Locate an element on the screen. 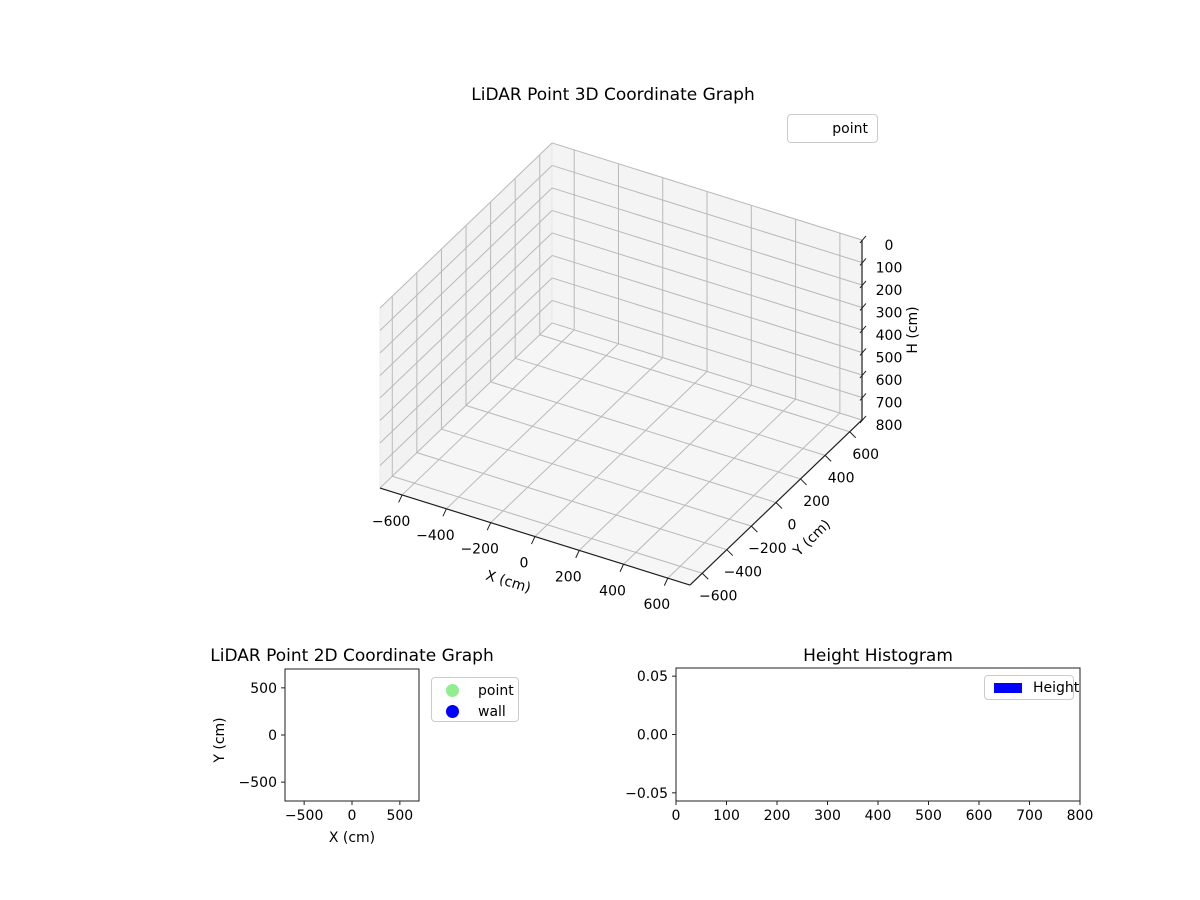 The image size is (1200, 900). svg-text: 0.05 is located at coordinates (652, 677).